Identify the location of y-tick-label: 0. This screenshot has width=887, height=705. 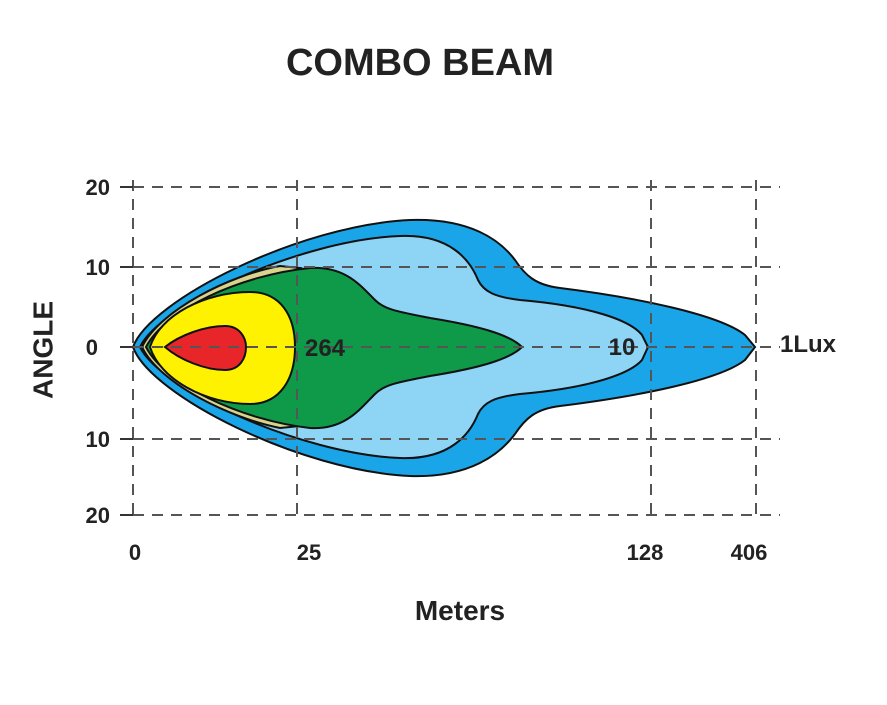
(92, 347).